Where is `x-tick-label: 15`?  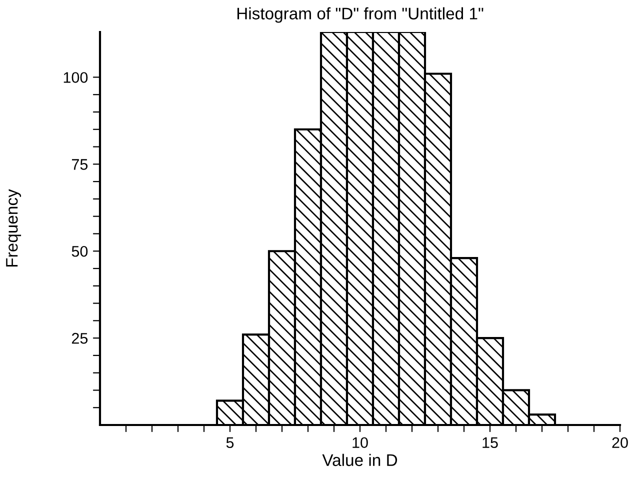
x-tick-label: 15 is located at coordinates (490, 442).